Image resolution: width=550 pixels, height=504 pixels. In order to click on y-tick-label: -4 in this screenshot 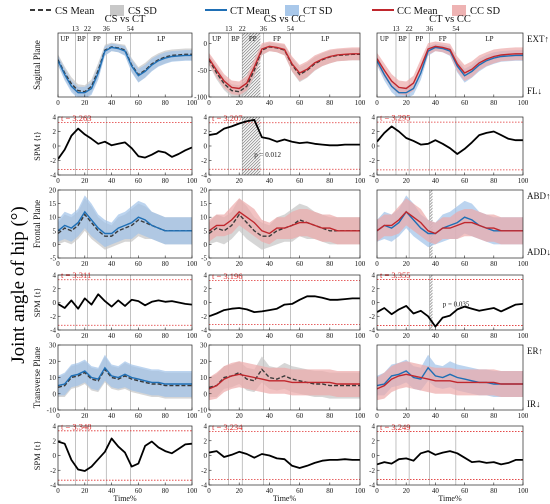, I will do `click(204, 176)`.